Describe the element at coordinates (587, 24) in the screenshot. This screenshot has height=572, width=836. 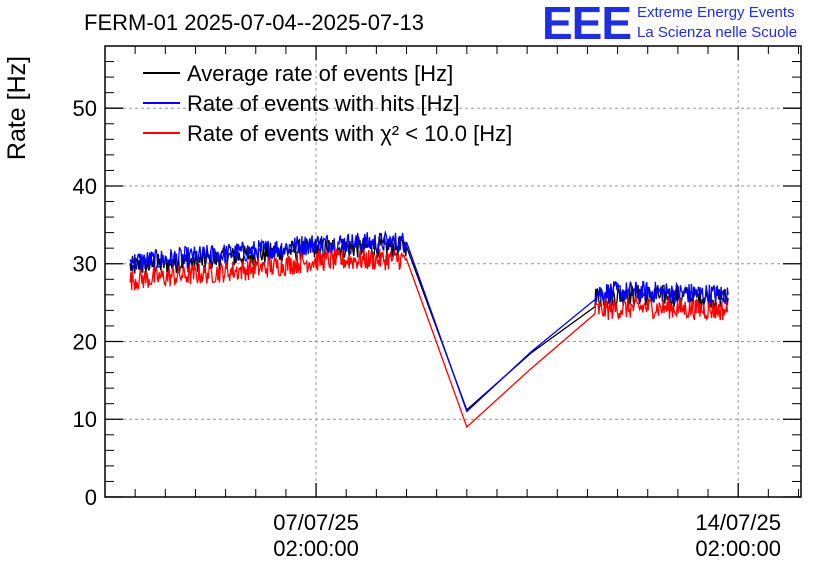
I see `eee-logo: EEE` at that location.